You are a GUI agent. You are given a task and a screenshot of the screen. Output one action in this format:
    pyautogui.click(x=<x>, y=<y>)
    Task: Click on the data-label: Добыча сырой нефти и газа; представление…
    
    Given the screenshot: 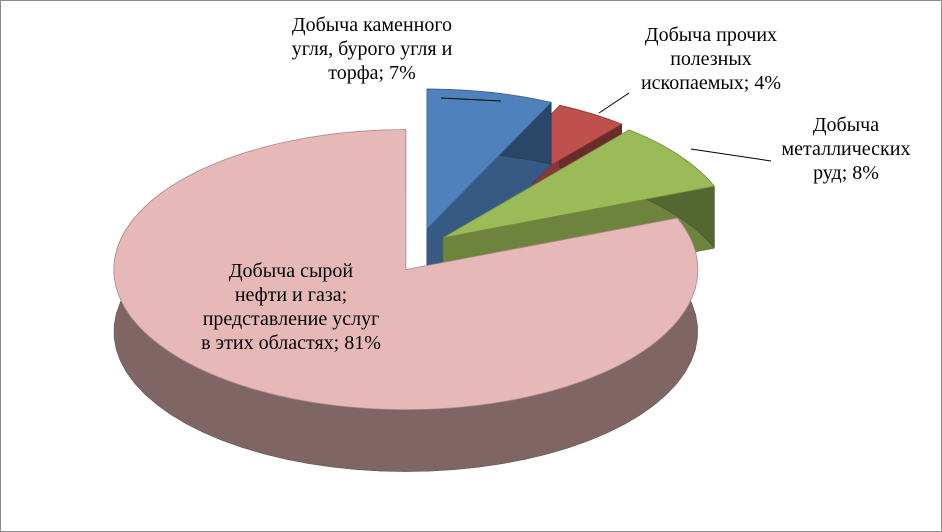 What is the action you would take?
    pyautogui.click(x=291, y=307)
    